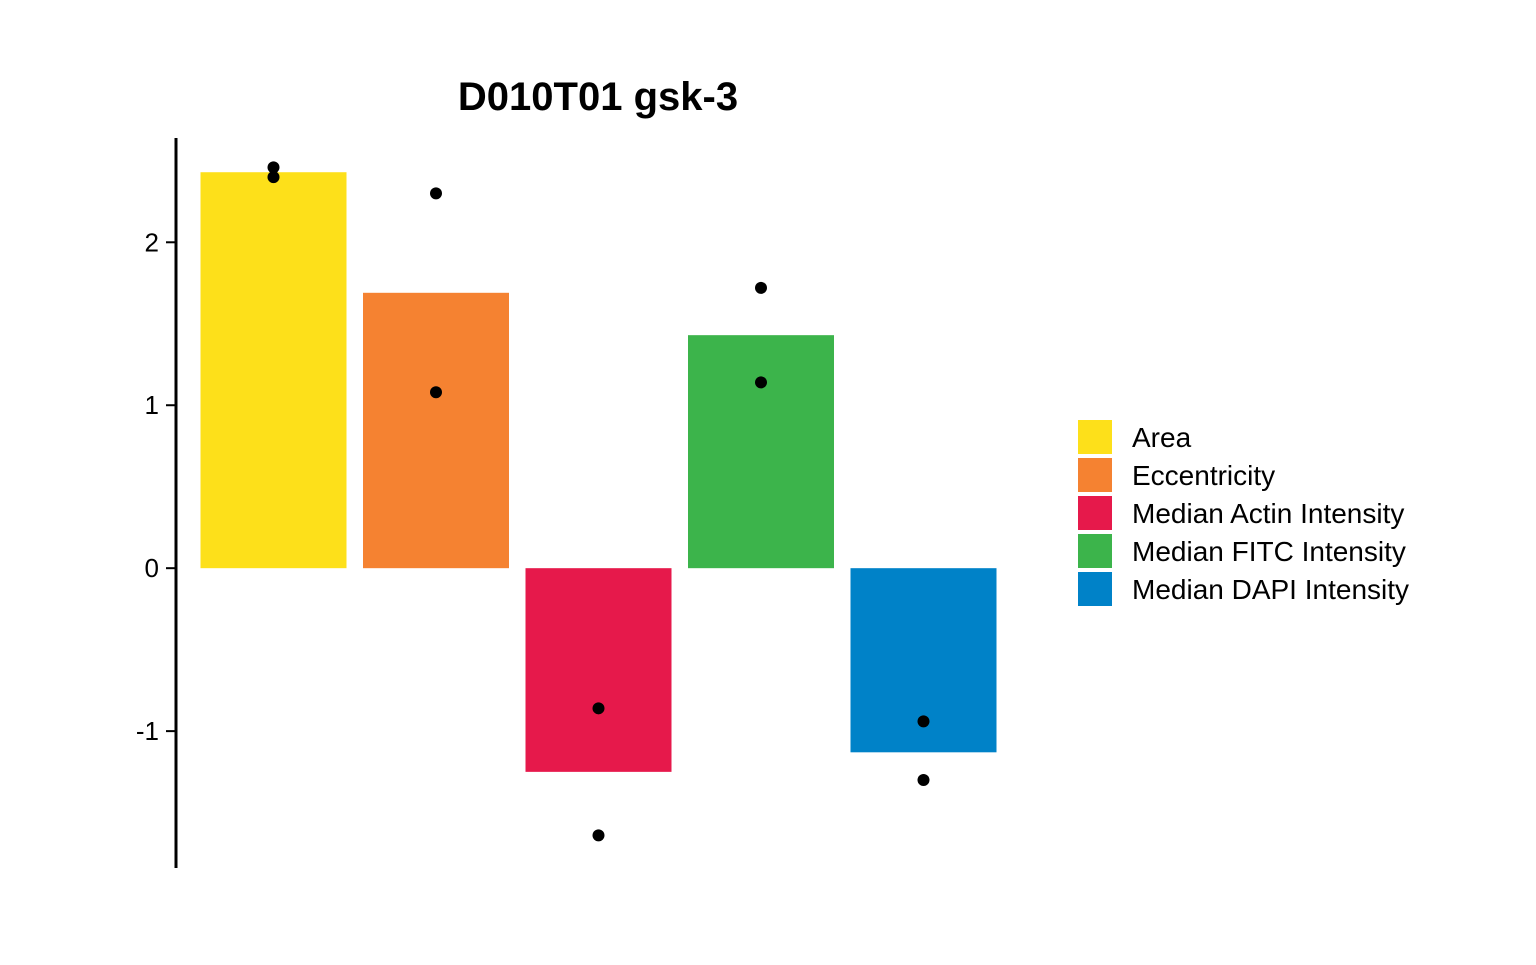 This screenshot has height=965, width=1536. What do you see at coordinates (1203, 475) in the screenshot?
I see `legend-label: Eccentricity` at bounding box center [1203, 475].